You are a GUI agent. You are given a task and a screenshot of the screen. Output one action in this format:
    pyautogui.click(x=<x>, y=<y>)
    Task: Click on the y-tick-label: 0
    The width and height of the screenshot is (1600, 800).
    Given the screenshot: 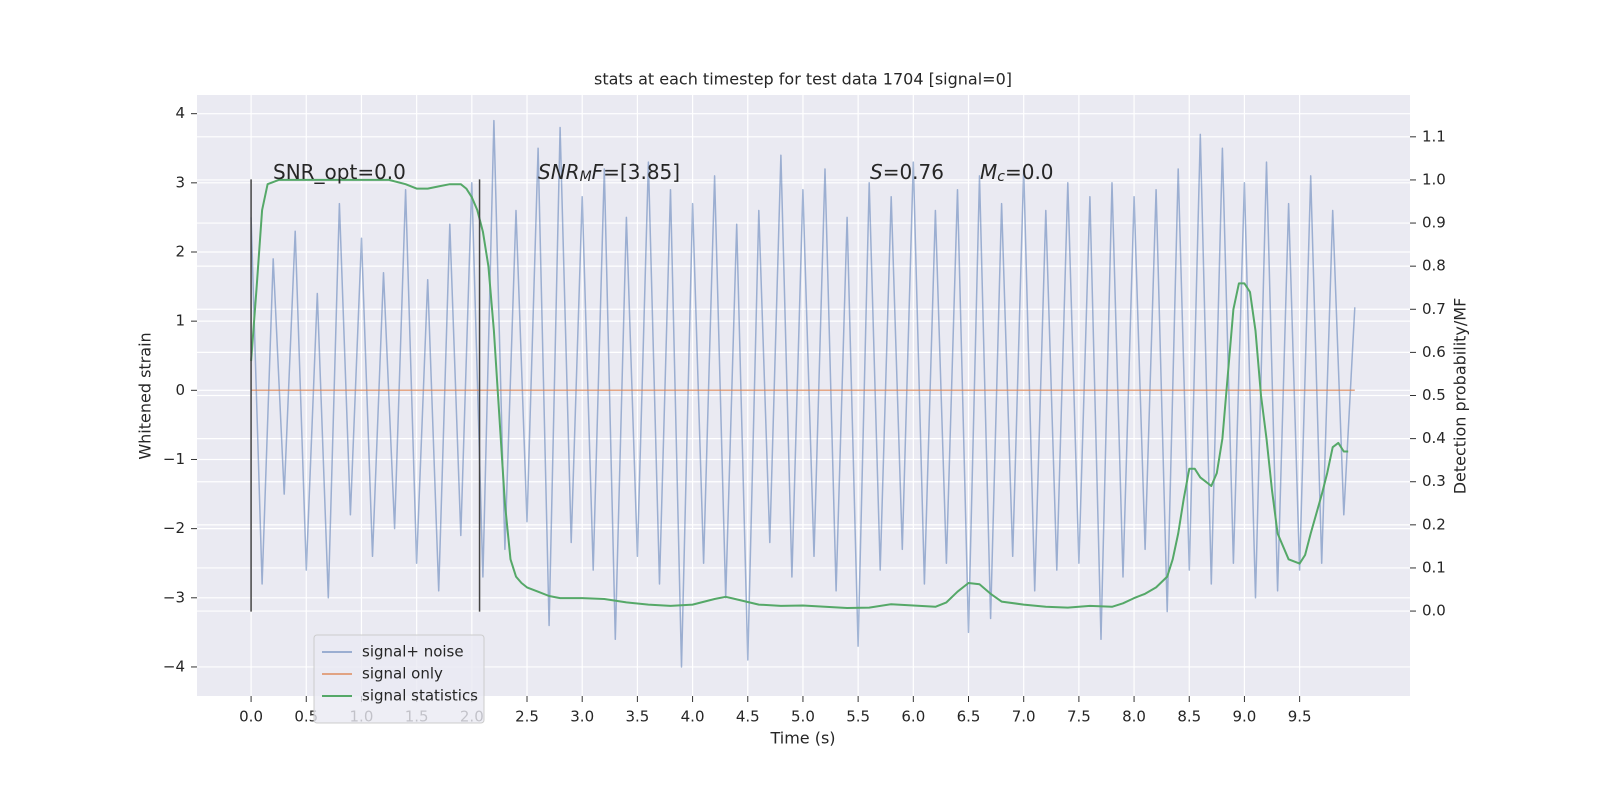 What is the action you would take?
    pyautogui.click(x=180, y=390)
    